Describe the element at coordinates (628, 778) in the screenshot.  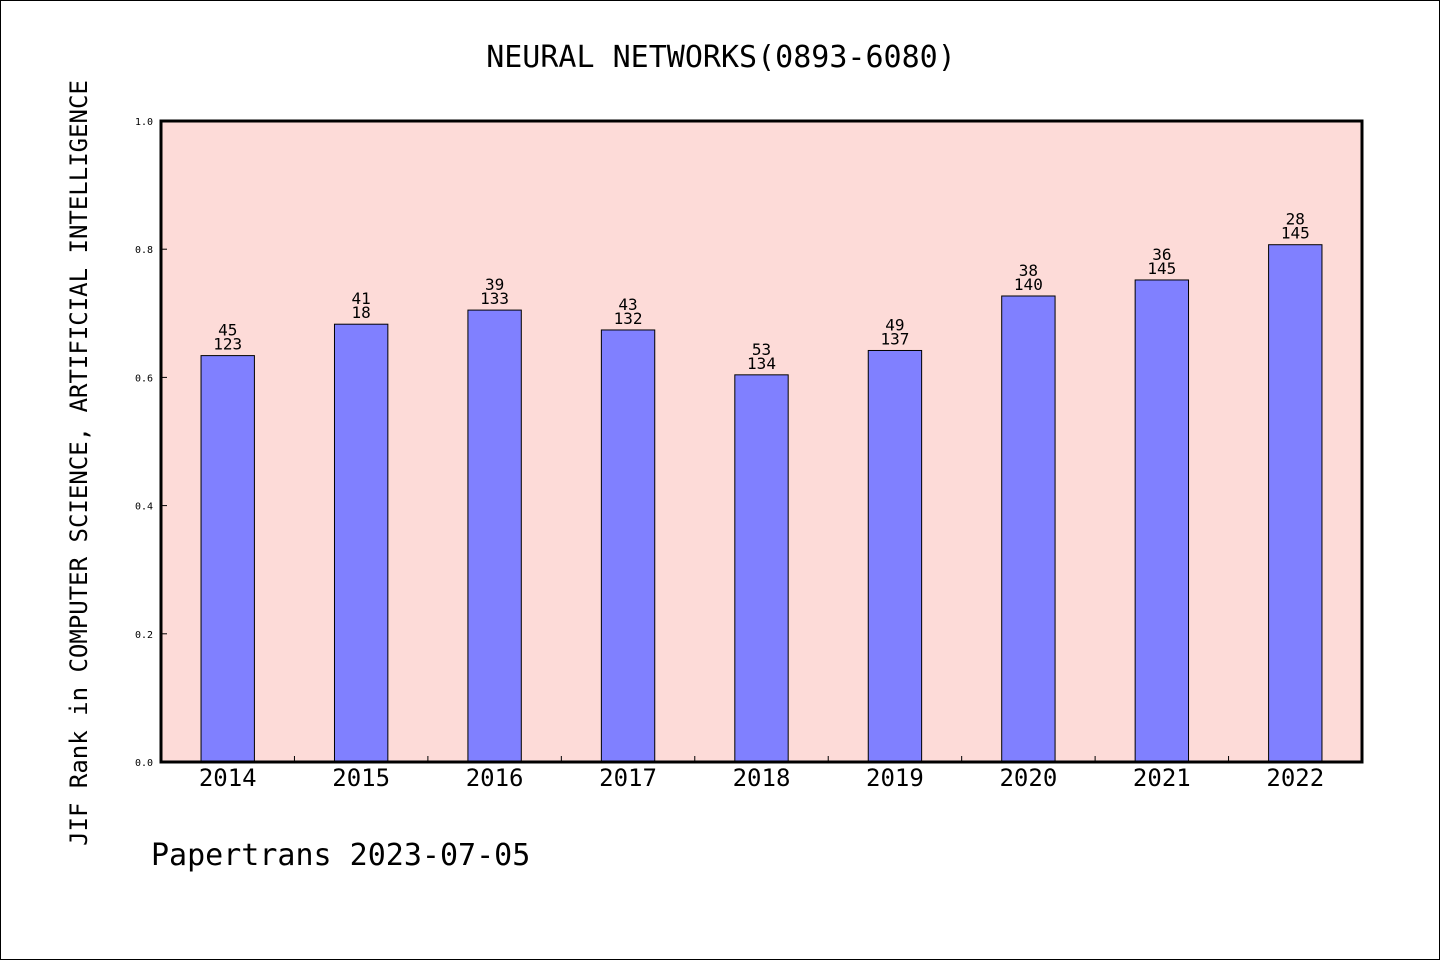
I see `x-tick-label: 2017` at that location.